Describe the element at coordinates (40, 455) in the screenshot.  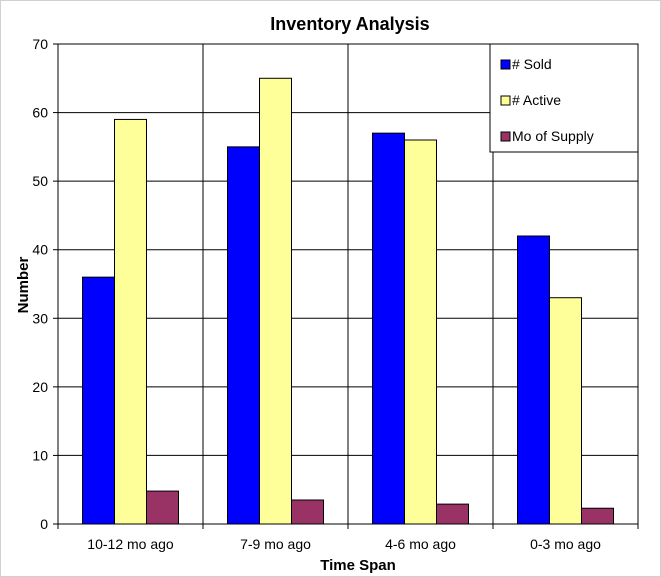
I see `y-tick-label: 10` at that location.